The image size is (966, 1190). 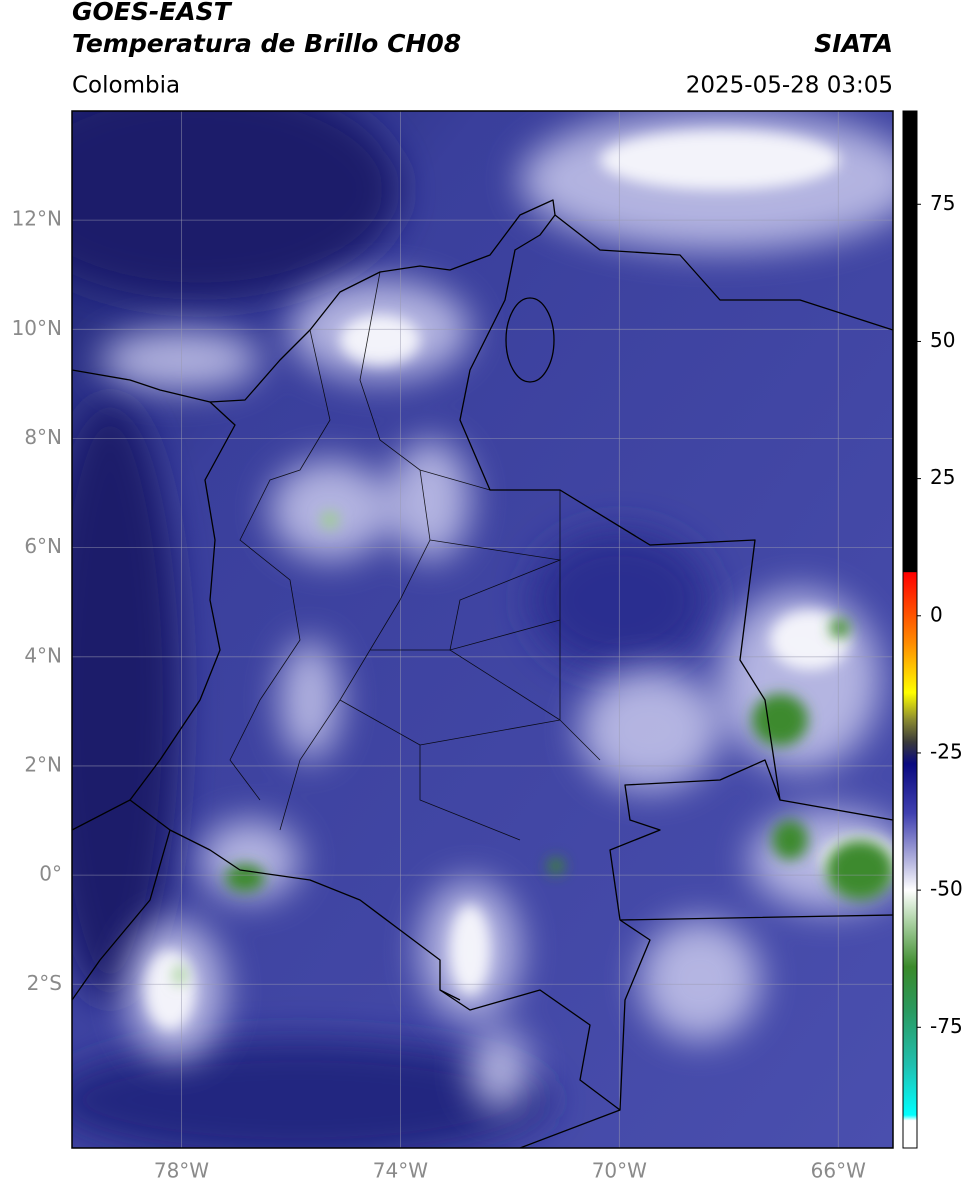 What do you see at coordinates (43, 437) in the screenshot?
I see `lat-tick-label: 8°N` at bounding box center [43, 437].